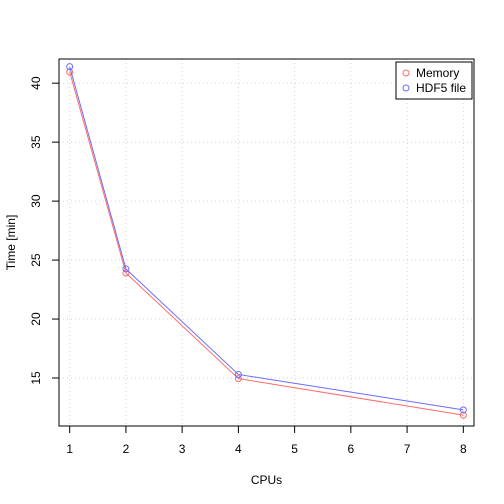 This screenshot has width=504, height=504. What do you see at coordinates (351, 449) in the screenshot?
I see `x-tick-label: 6` at bounding box center [351, 449].